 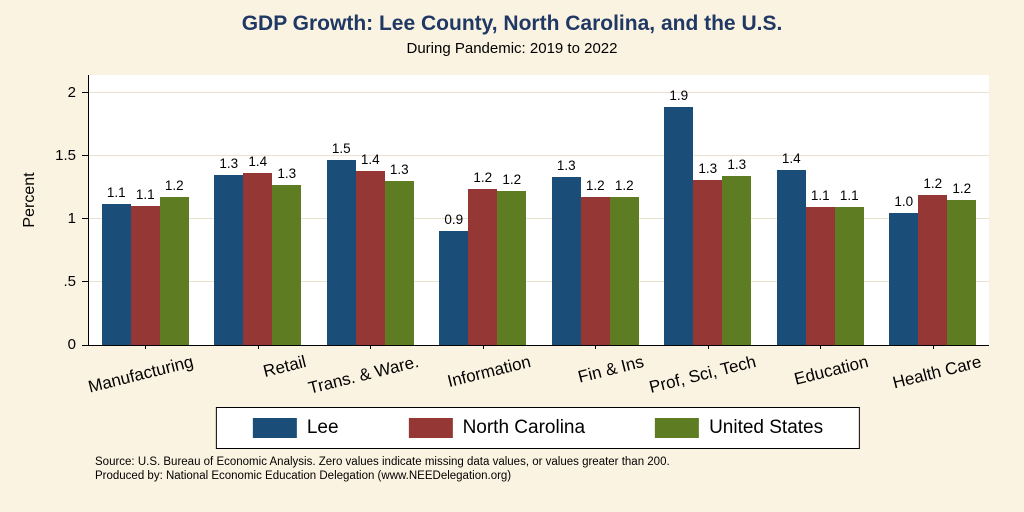 I want to click on y-tick-label: 2, so click(x=71, y=92).